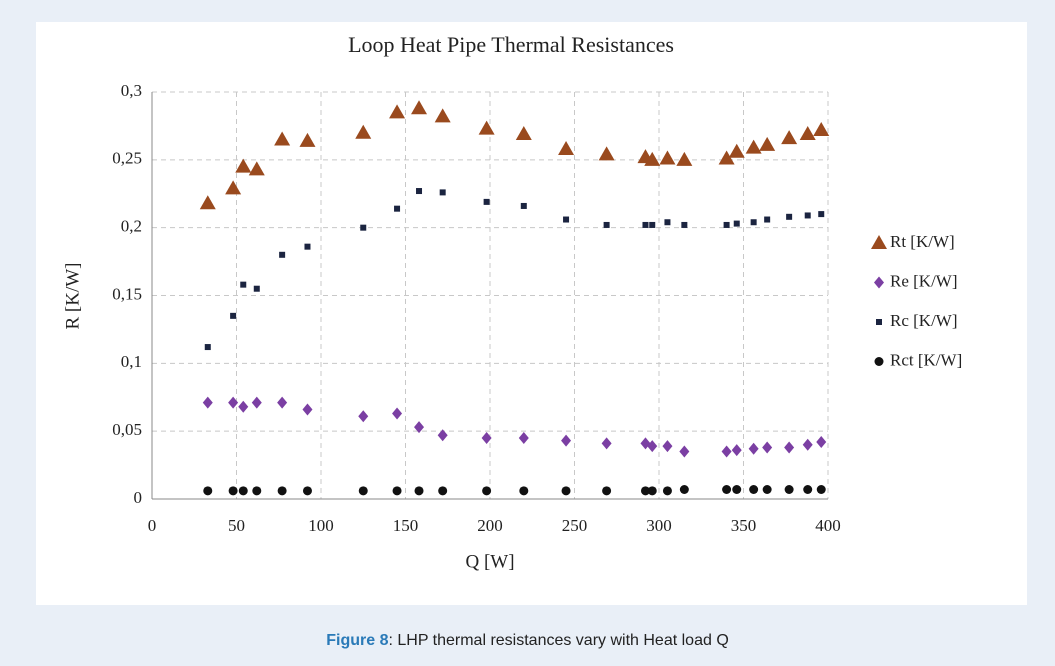 This screenshot has width=1055, height=666. What do you see at coordinates (138, 497) in the screenshot?
I see `y-tick-label: 0` at bounding box center [138, 497].